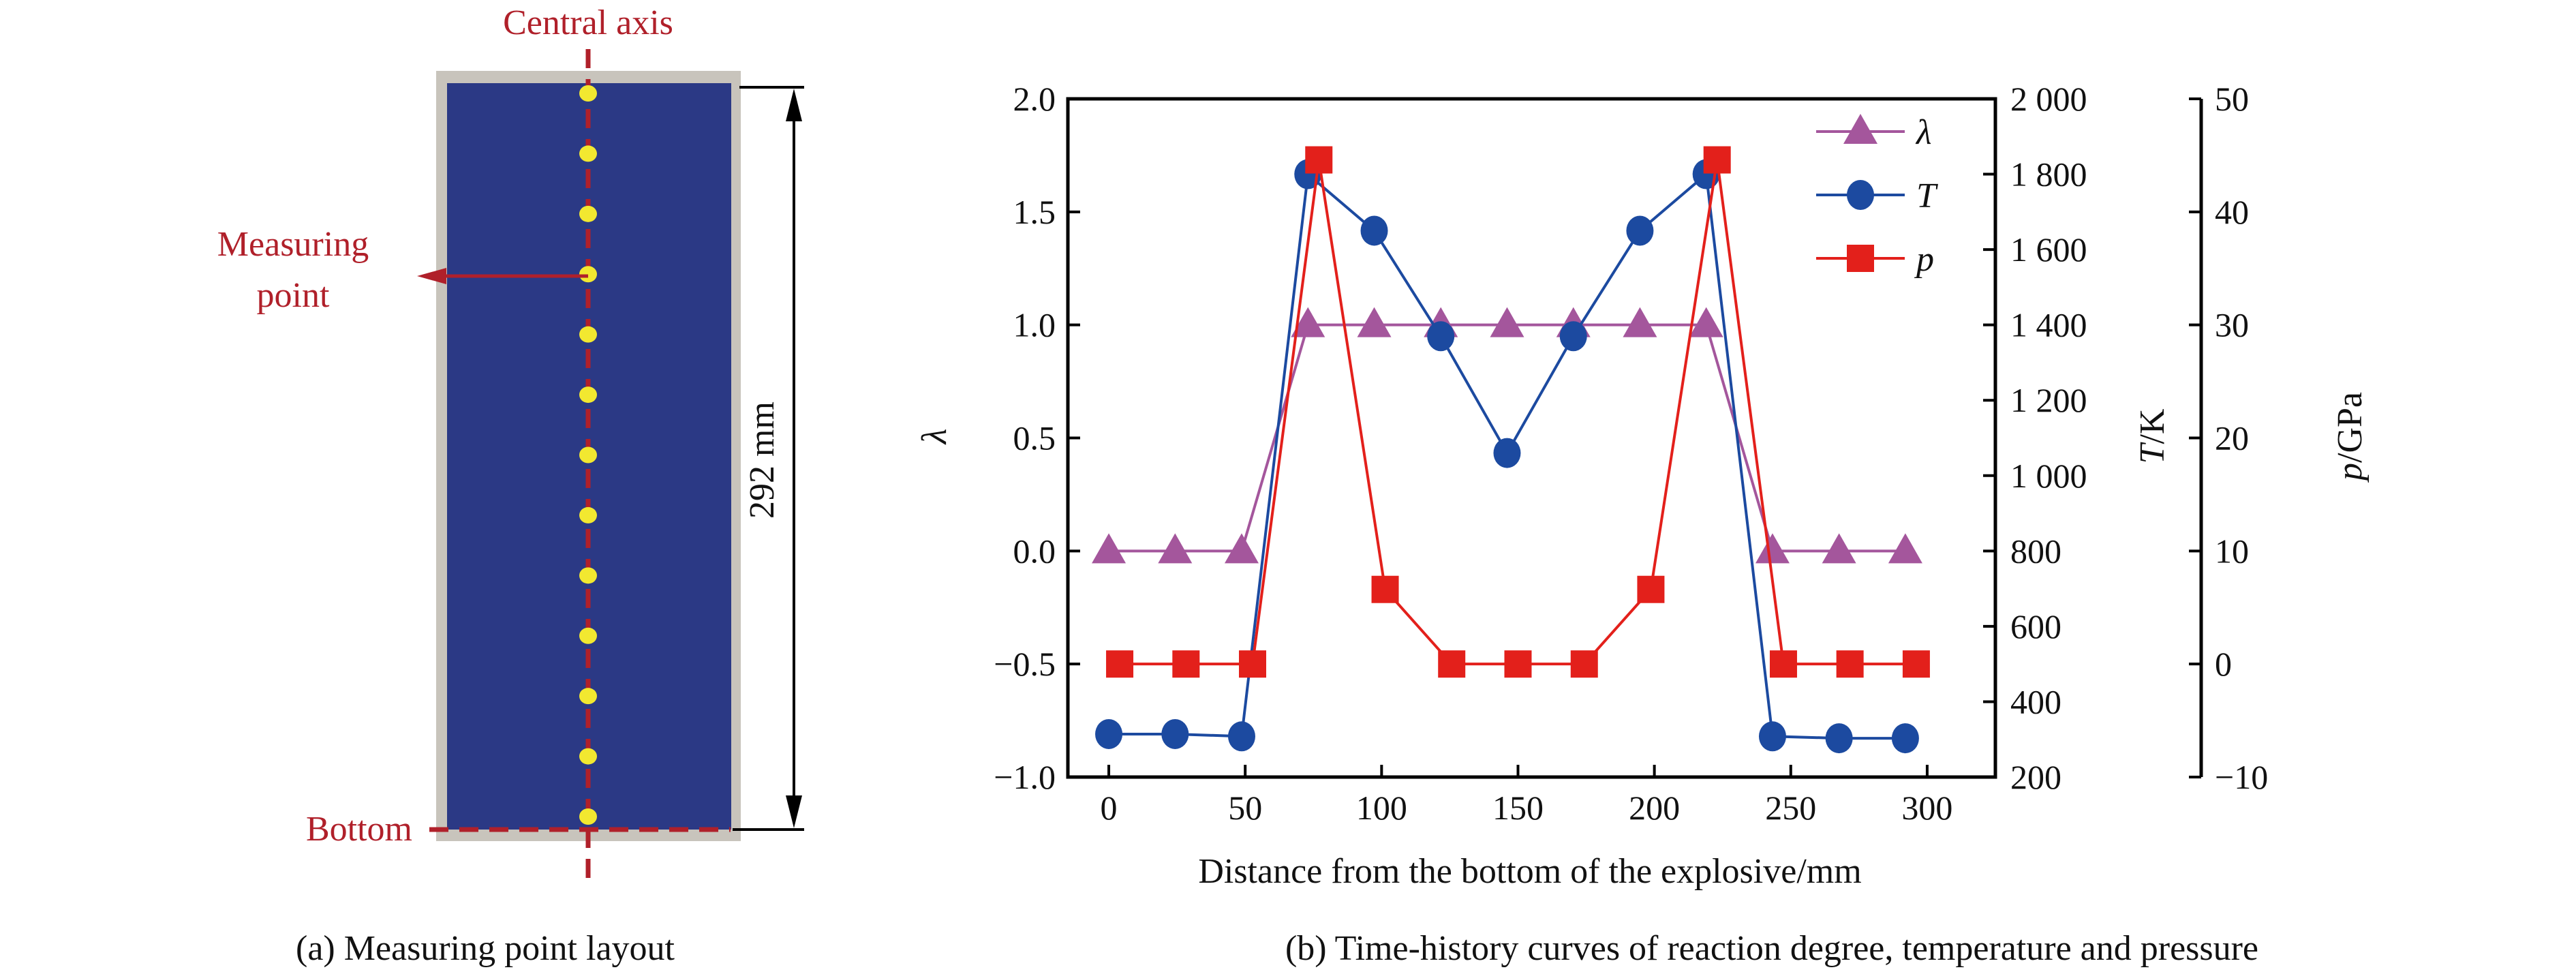 This screenshot has width=2576, height=972. I want to click on y-right1-tick-label: 1 200, so click(2048, 400).